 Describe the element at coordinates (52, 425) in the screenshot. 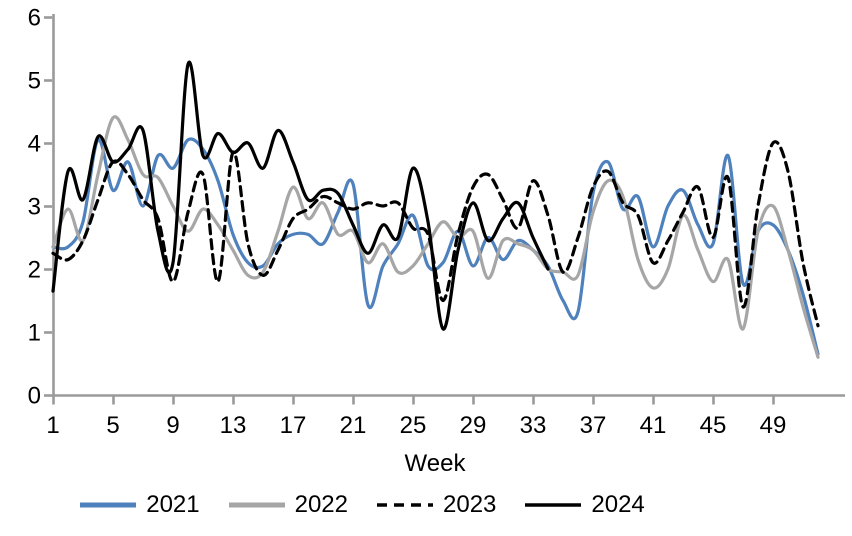

I see `x-tick-label: 1` at that location.